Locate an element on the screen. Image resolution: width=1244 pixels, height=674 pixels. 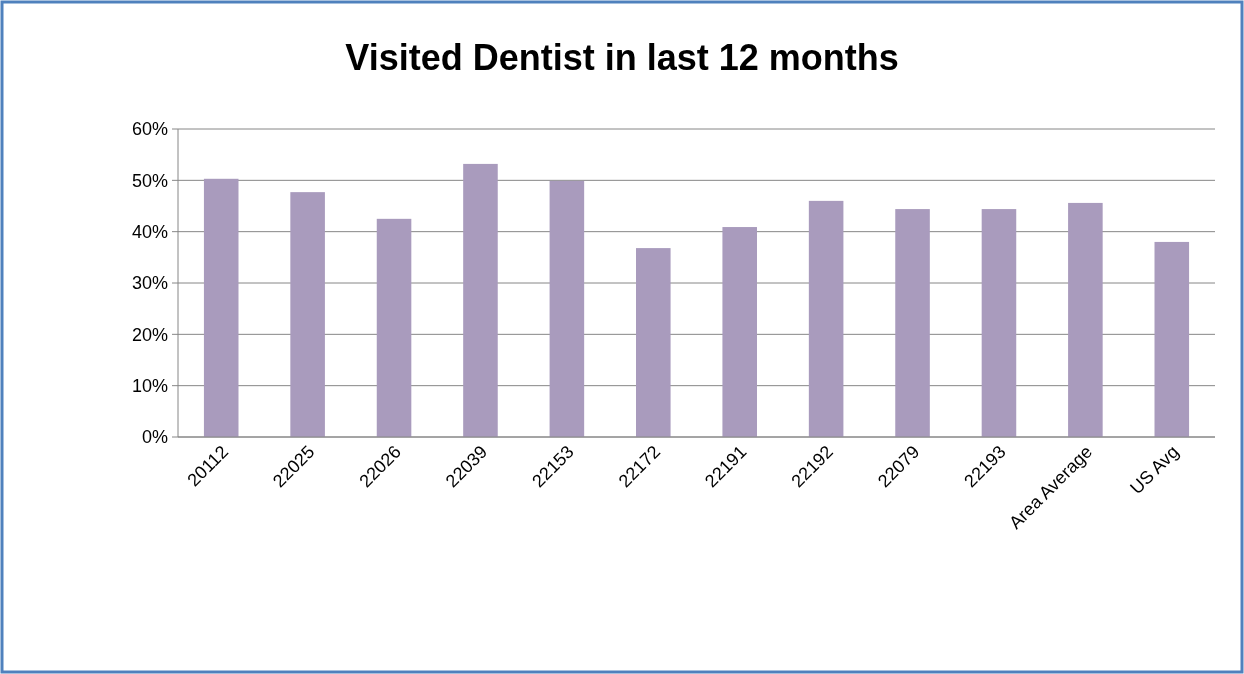
y-tick-label: 50% is located at coordinates (149, 180).